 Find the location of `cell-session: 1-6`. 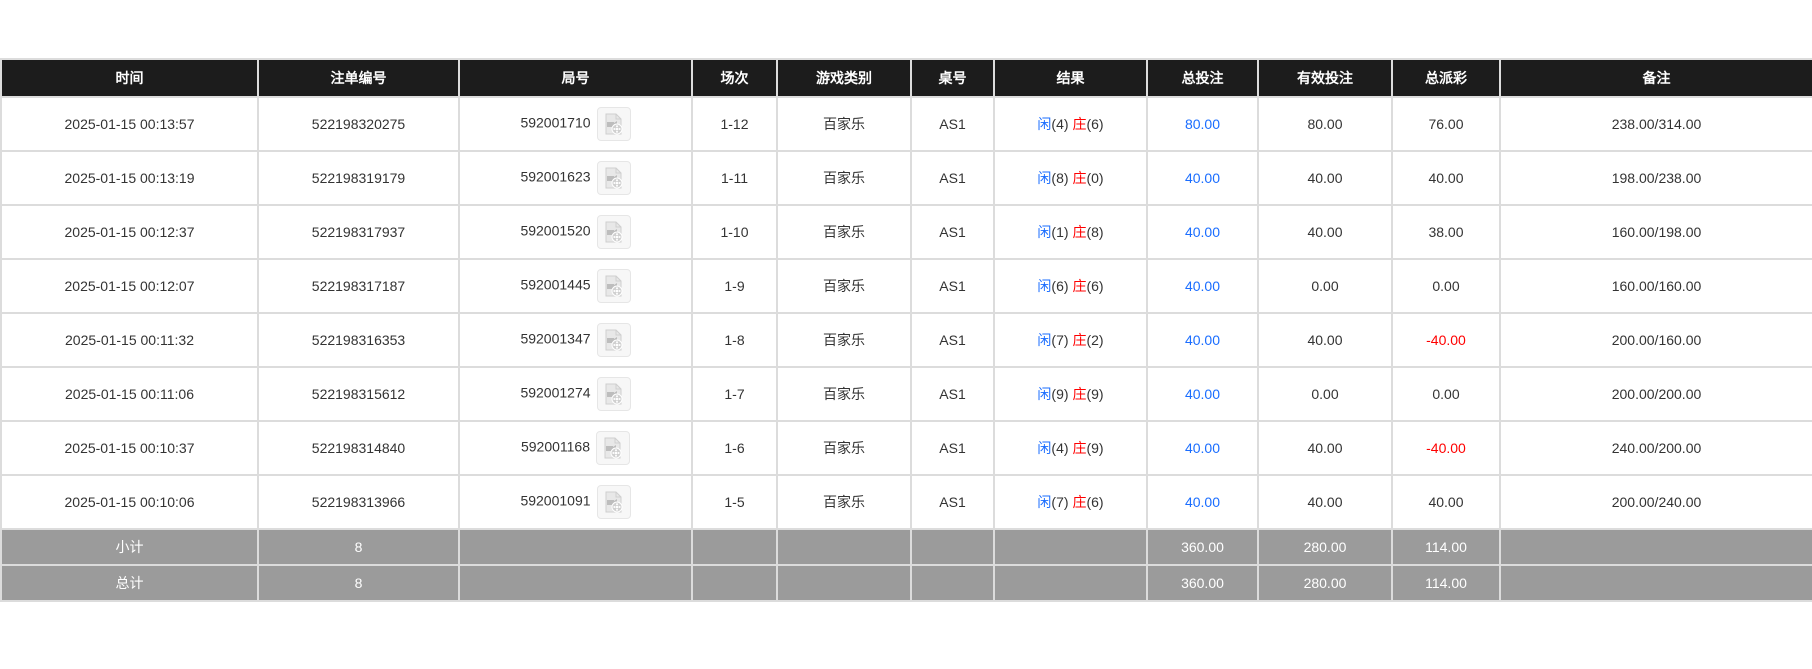

cell-session: 1-6 is located at coordinates (734, 448).